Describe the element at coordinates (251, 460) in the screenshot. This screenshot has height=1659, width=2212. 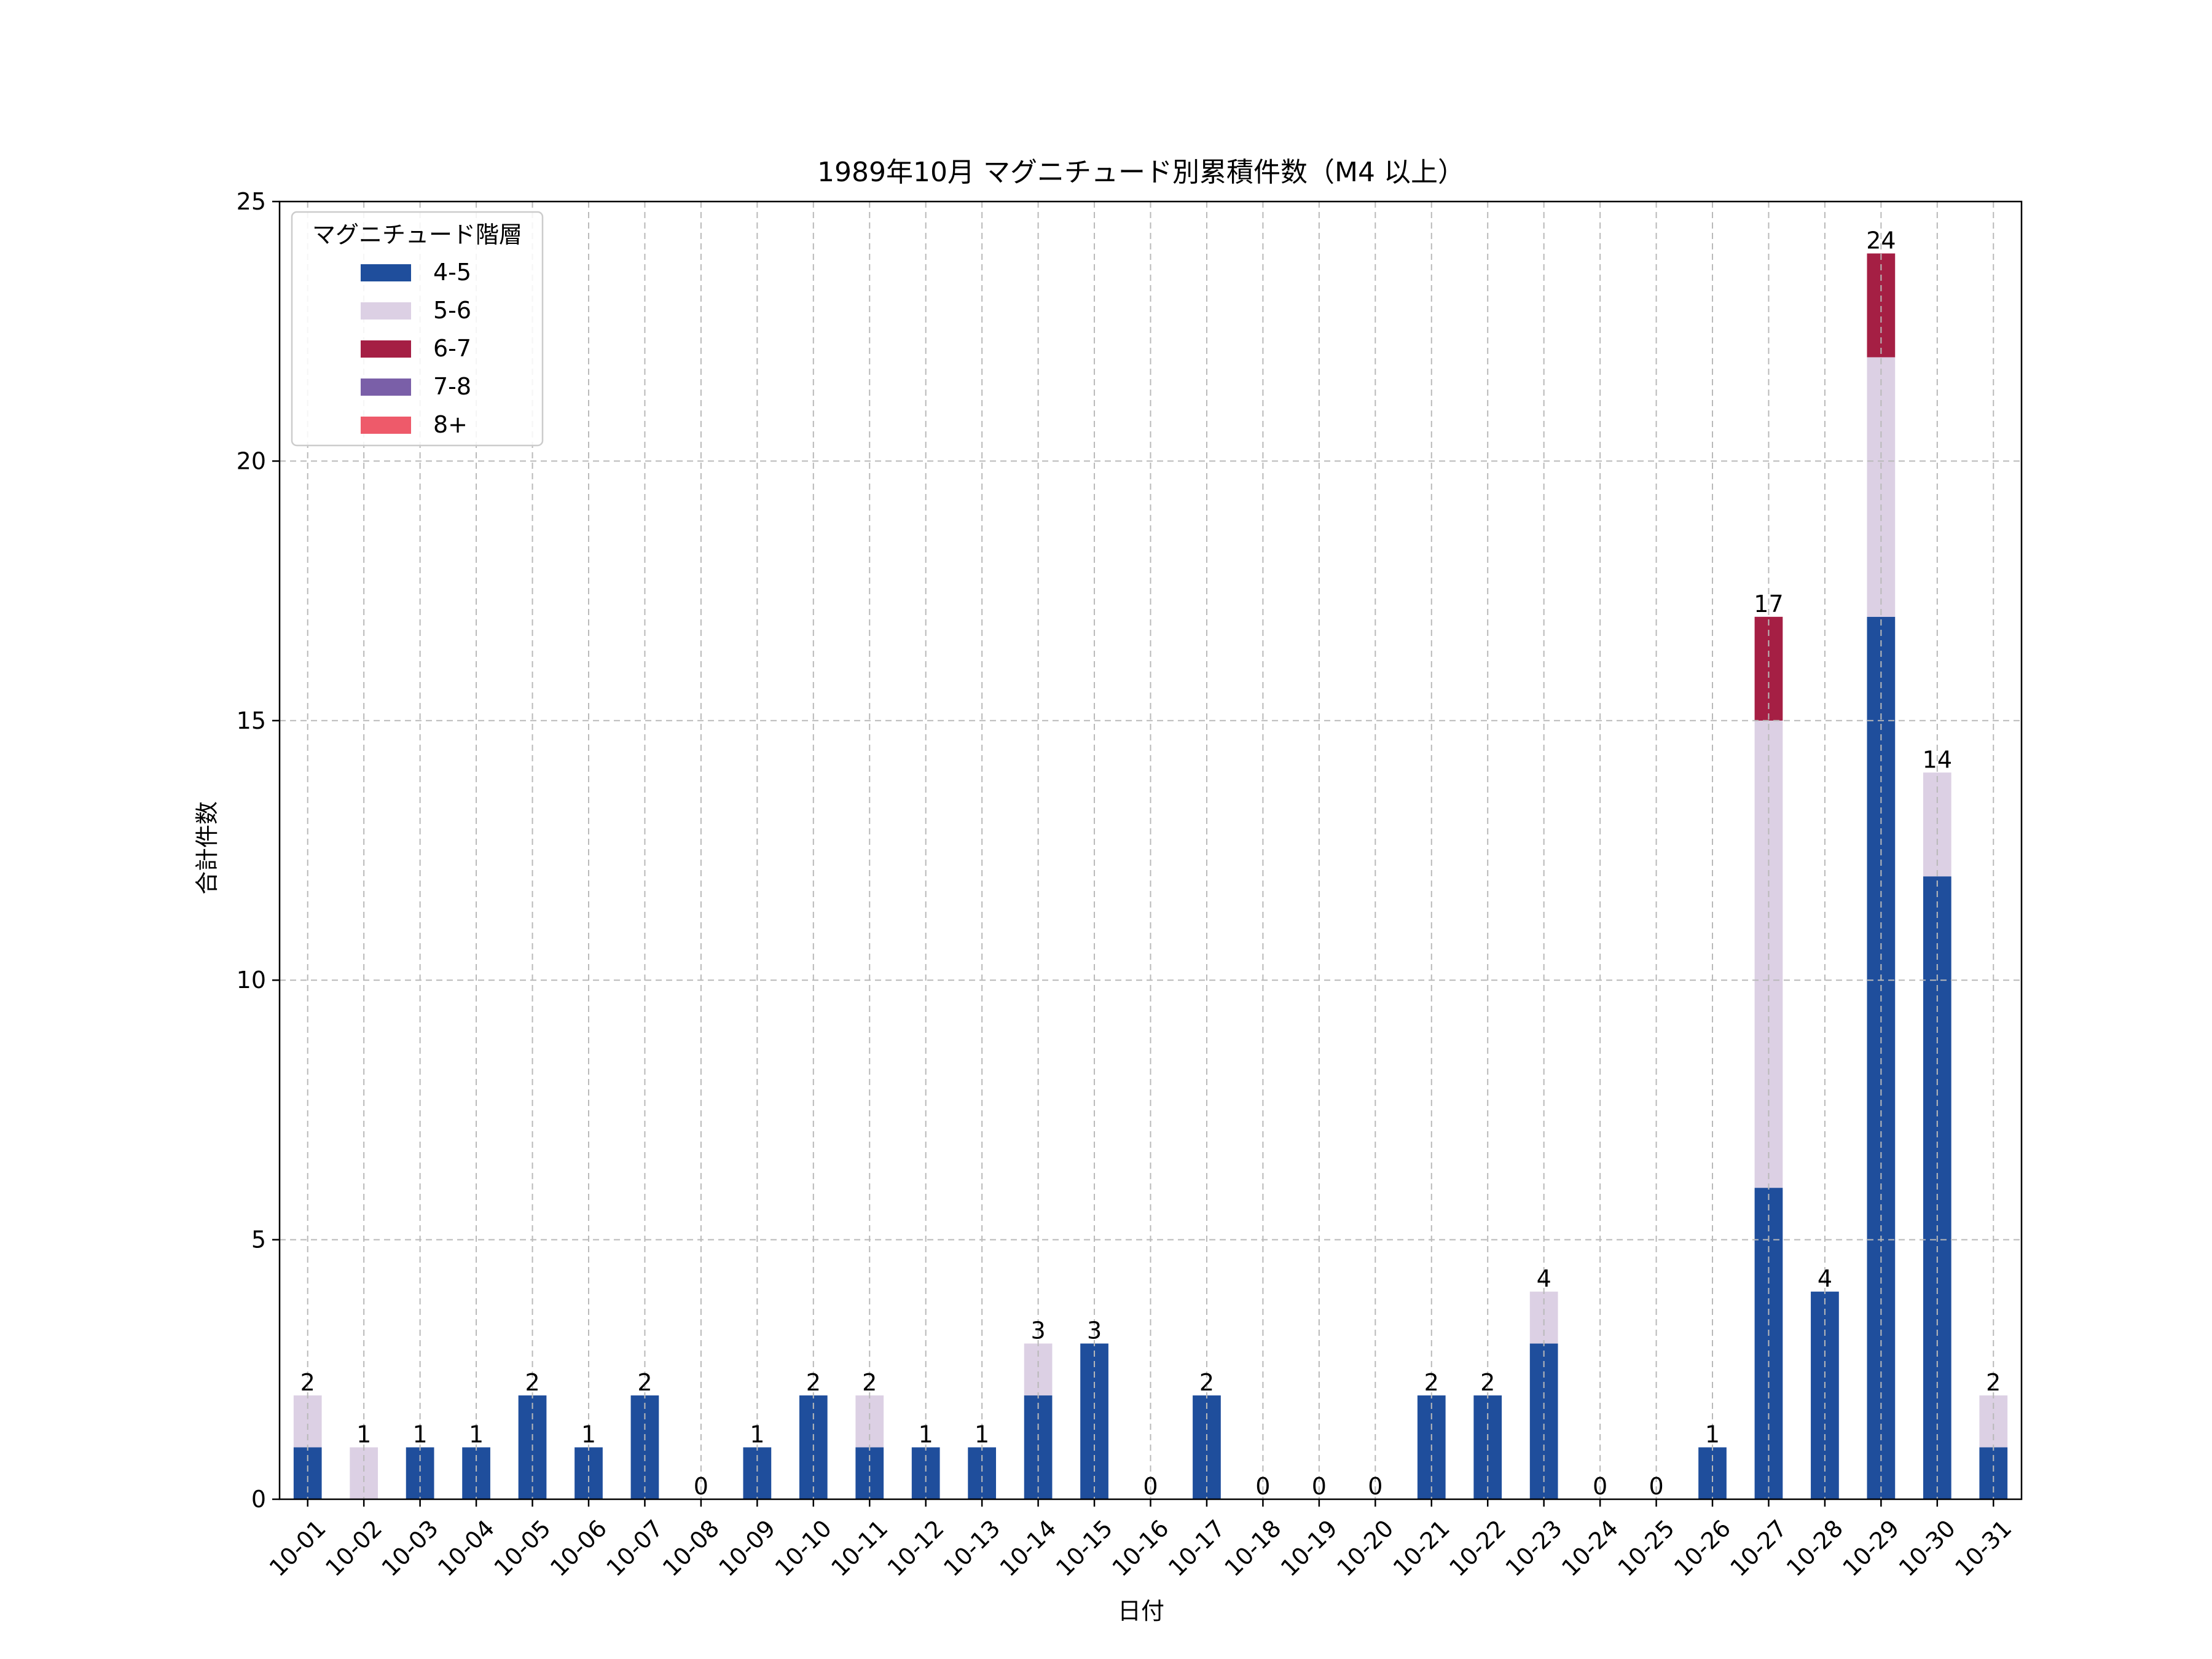
I see `y-tick-label: 20` at that location.